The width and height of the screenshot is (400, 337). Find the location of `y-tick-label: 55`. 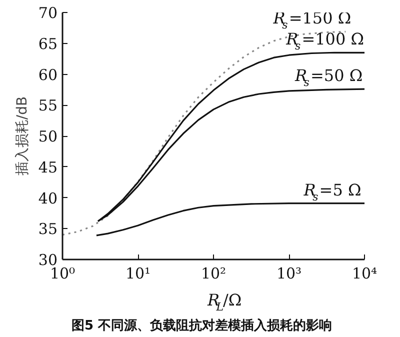

y-tick-label: 55 is located at coordinates (48, 105).